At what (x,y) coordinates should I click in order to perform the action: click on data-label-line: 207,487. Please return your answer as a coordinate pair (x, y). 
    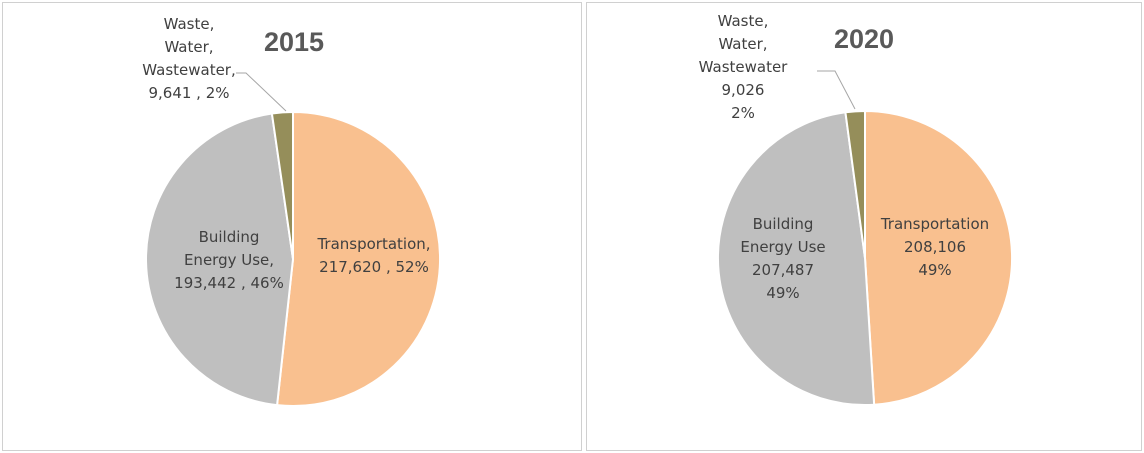
    Looking at the image, I should click on (783, 270).